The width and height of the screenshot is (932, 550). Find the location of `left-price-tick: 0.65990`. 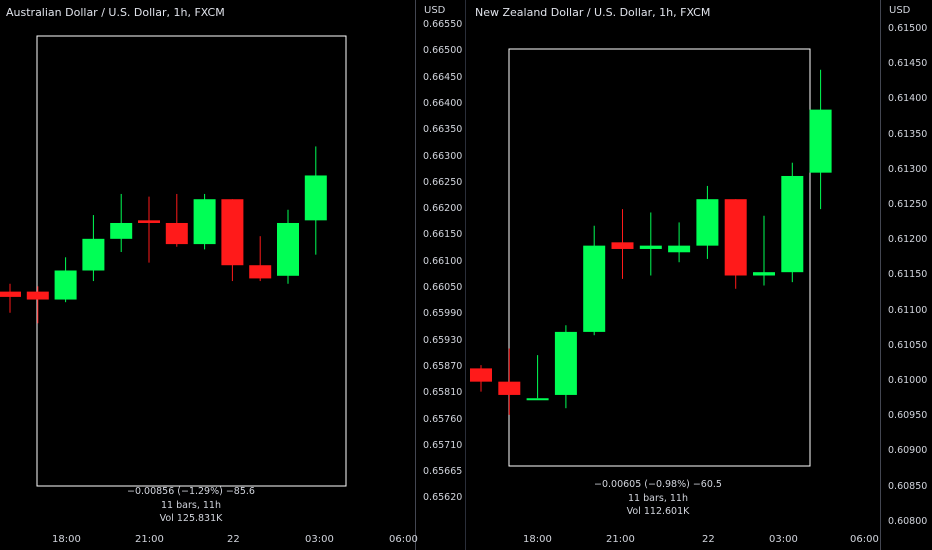

left-price-tick: 0.65990 is located at coordinates (443, 314).